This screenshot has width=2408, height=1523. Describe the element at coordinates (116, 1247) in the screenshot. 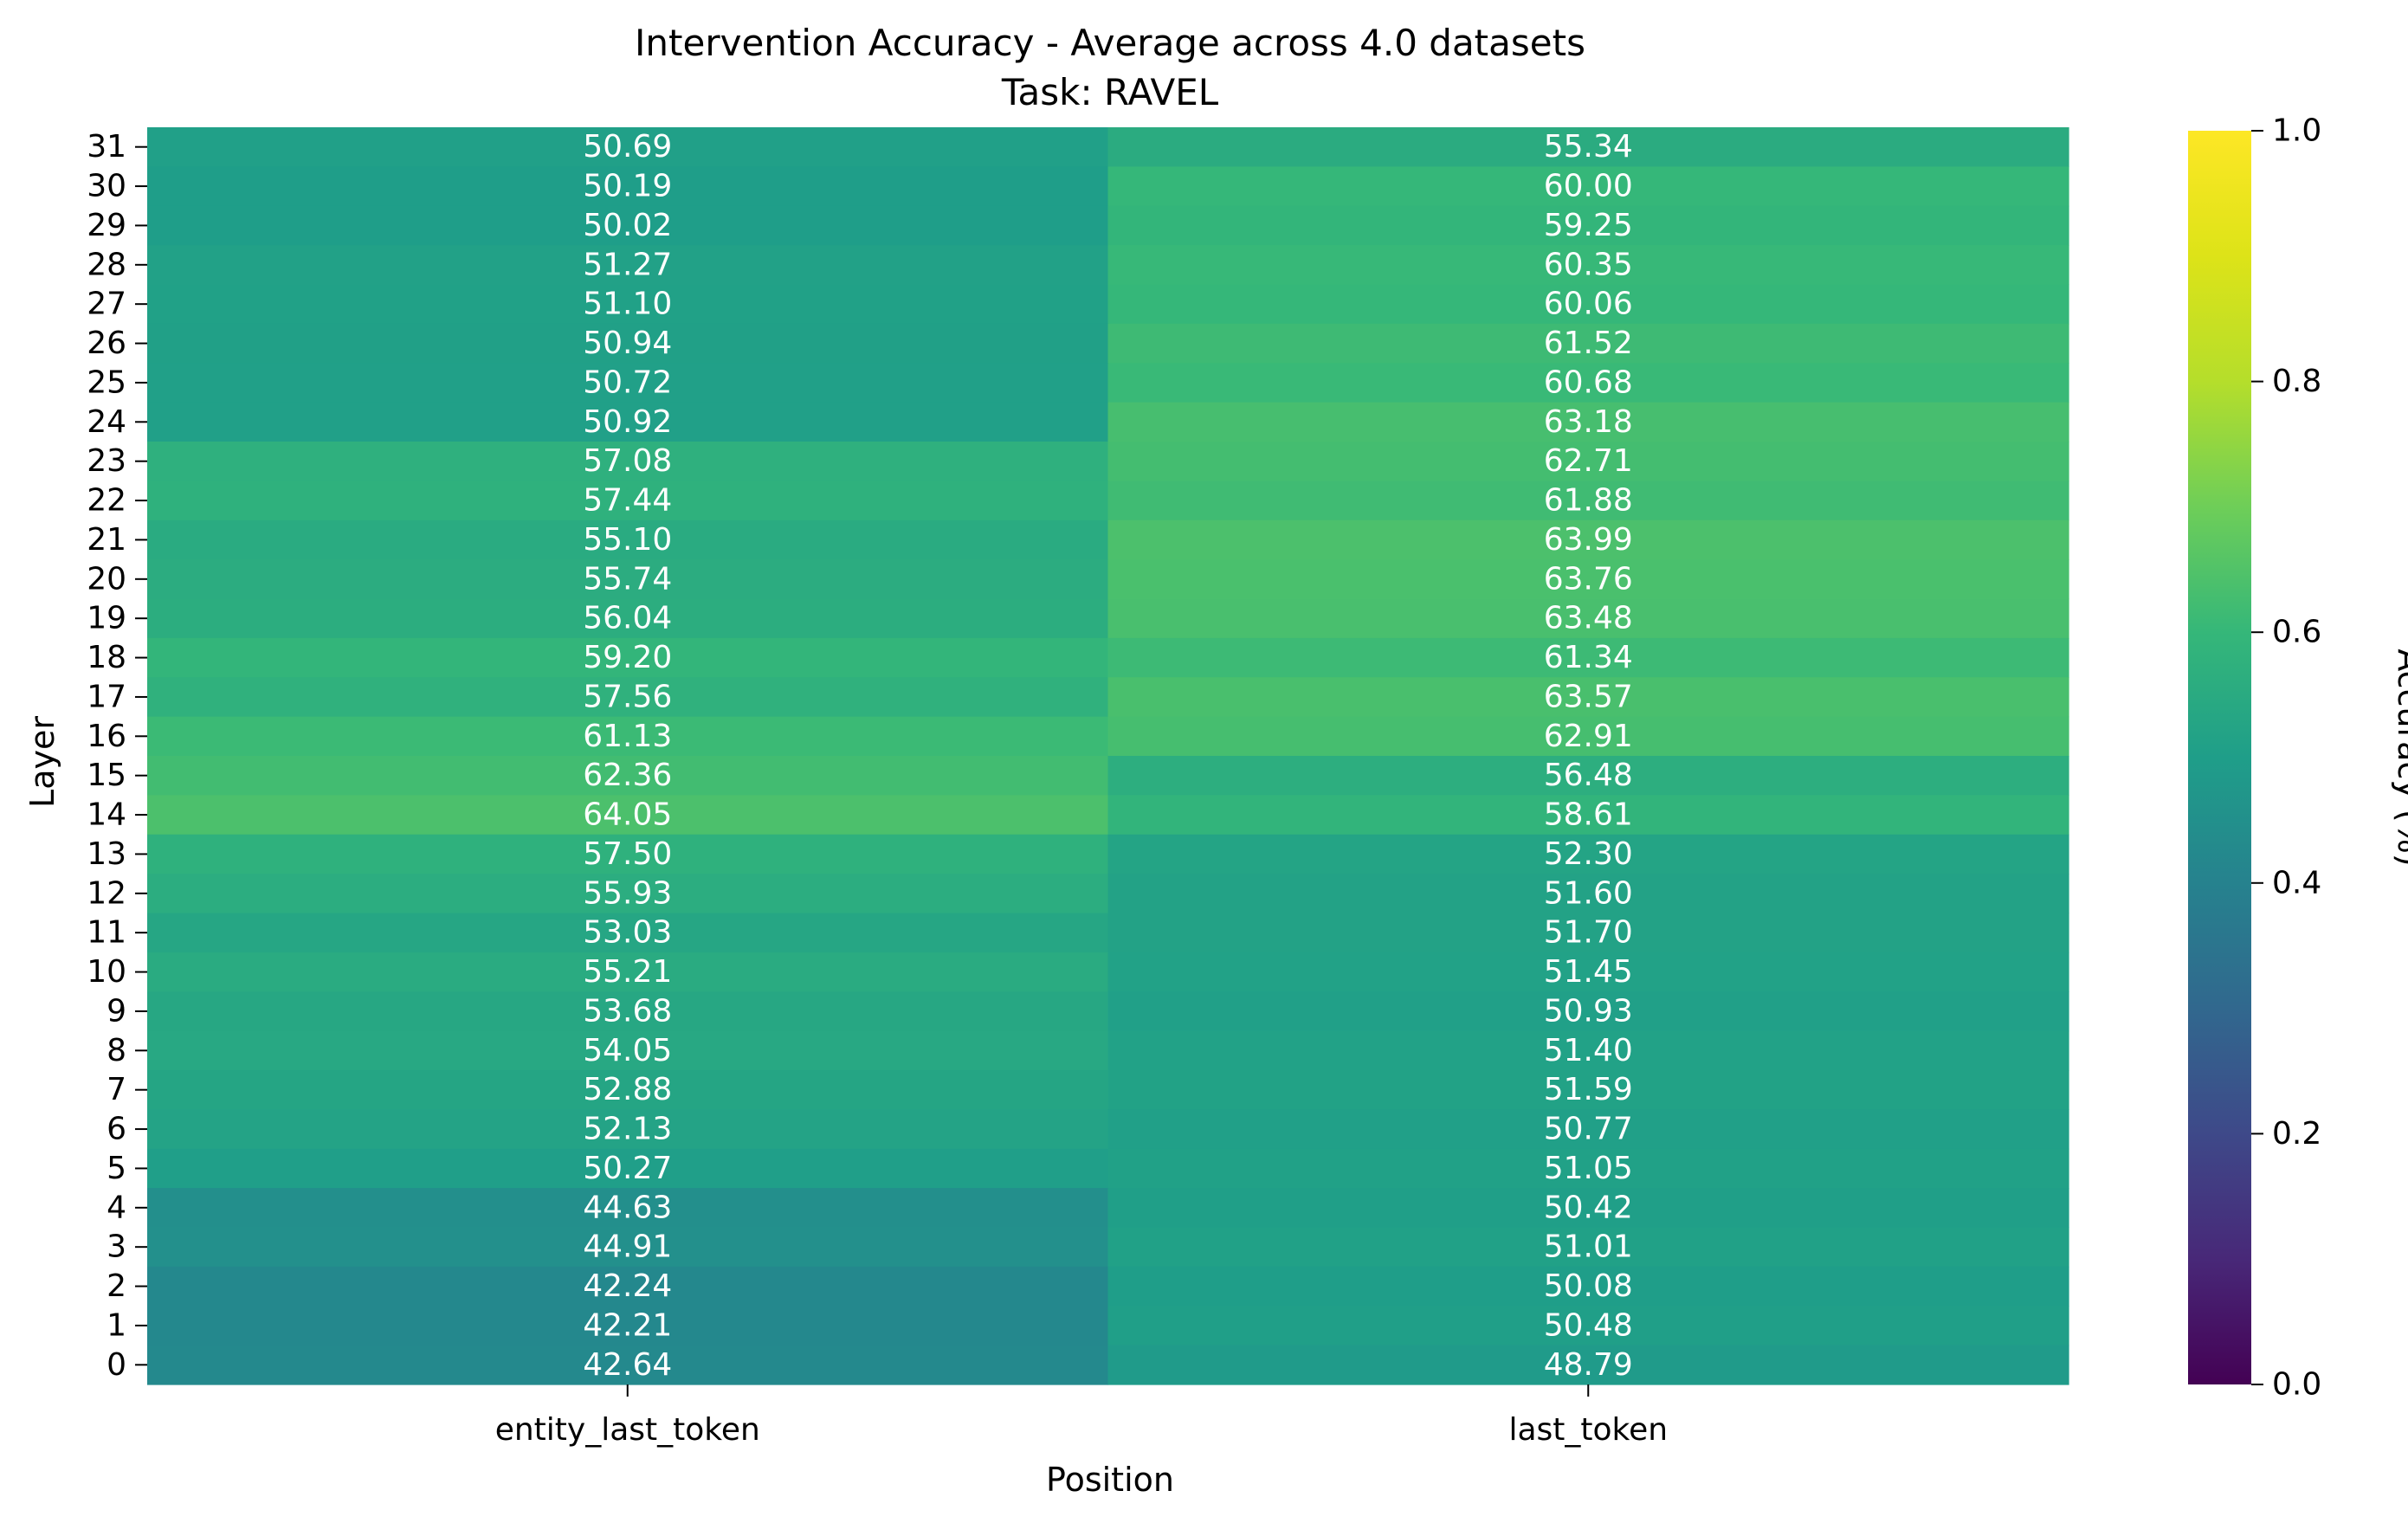

I see `y-tick-label: 3` at that location.